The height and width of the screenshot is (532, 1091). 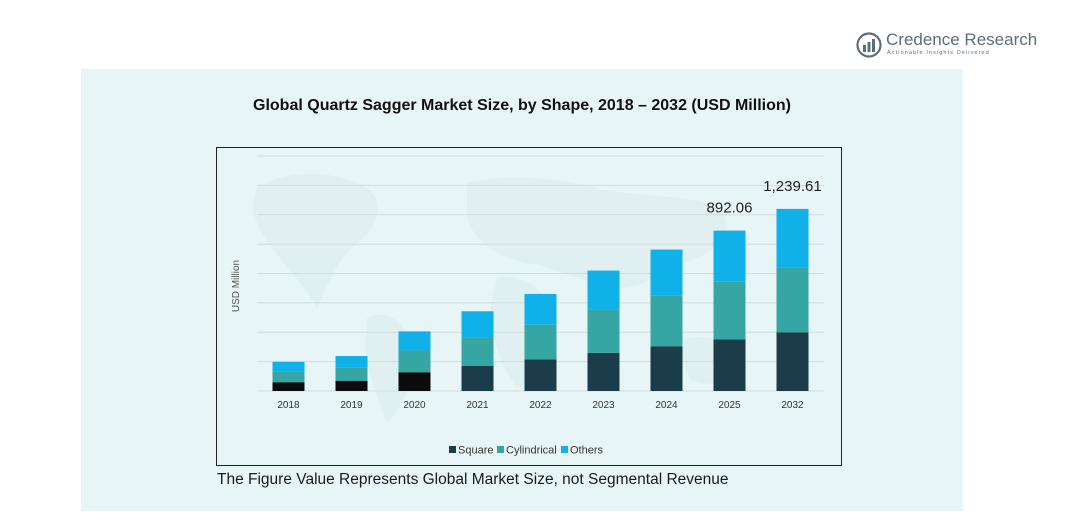 I want to click on bar-others-2023, so click(x=603, y=290).